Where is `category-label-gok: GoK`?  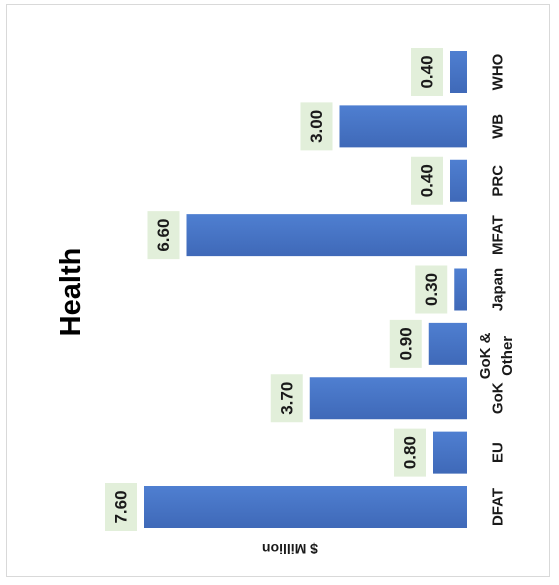
category-label-gok: GoK is located at coordinates (498, 398).